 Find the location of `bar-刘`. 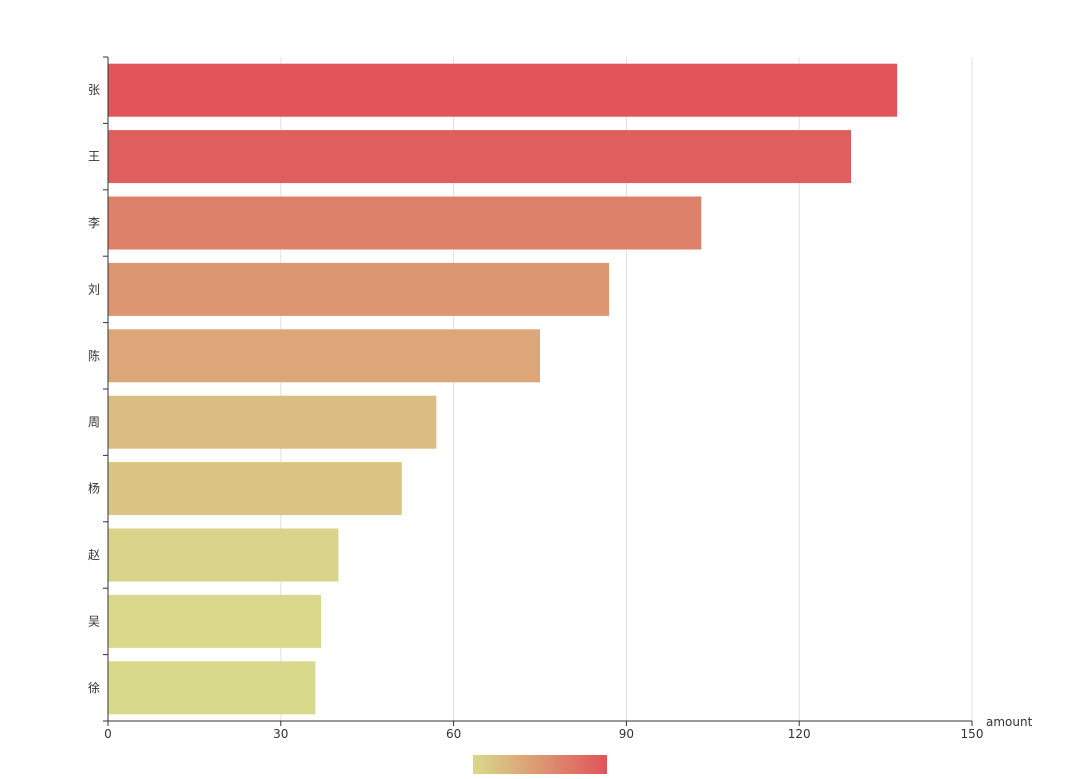

bar-刘 is located at coordinates (359, 289).